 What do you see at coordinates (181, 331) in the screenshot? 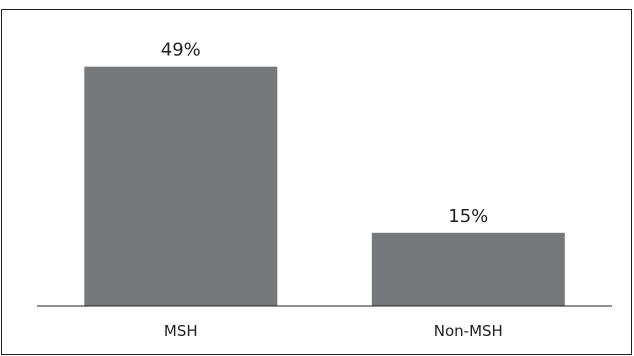
I see `x-tick-label: MSH` at bounding box center [181, 331].